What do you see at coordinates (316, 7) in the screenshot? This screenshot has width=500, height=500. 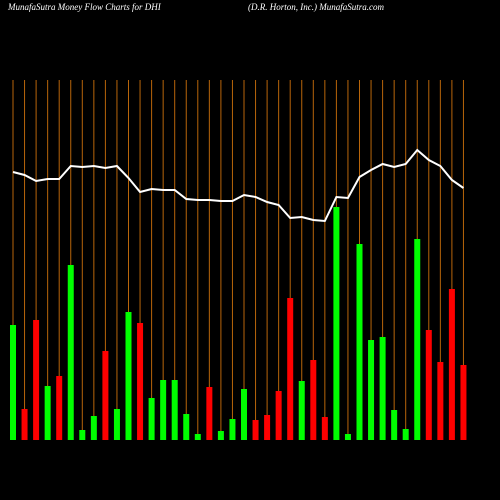 I see `chart-subtitle: (D.R. Horton, Inc.) MunafaSutra.com` at bounding box center [316, 7].